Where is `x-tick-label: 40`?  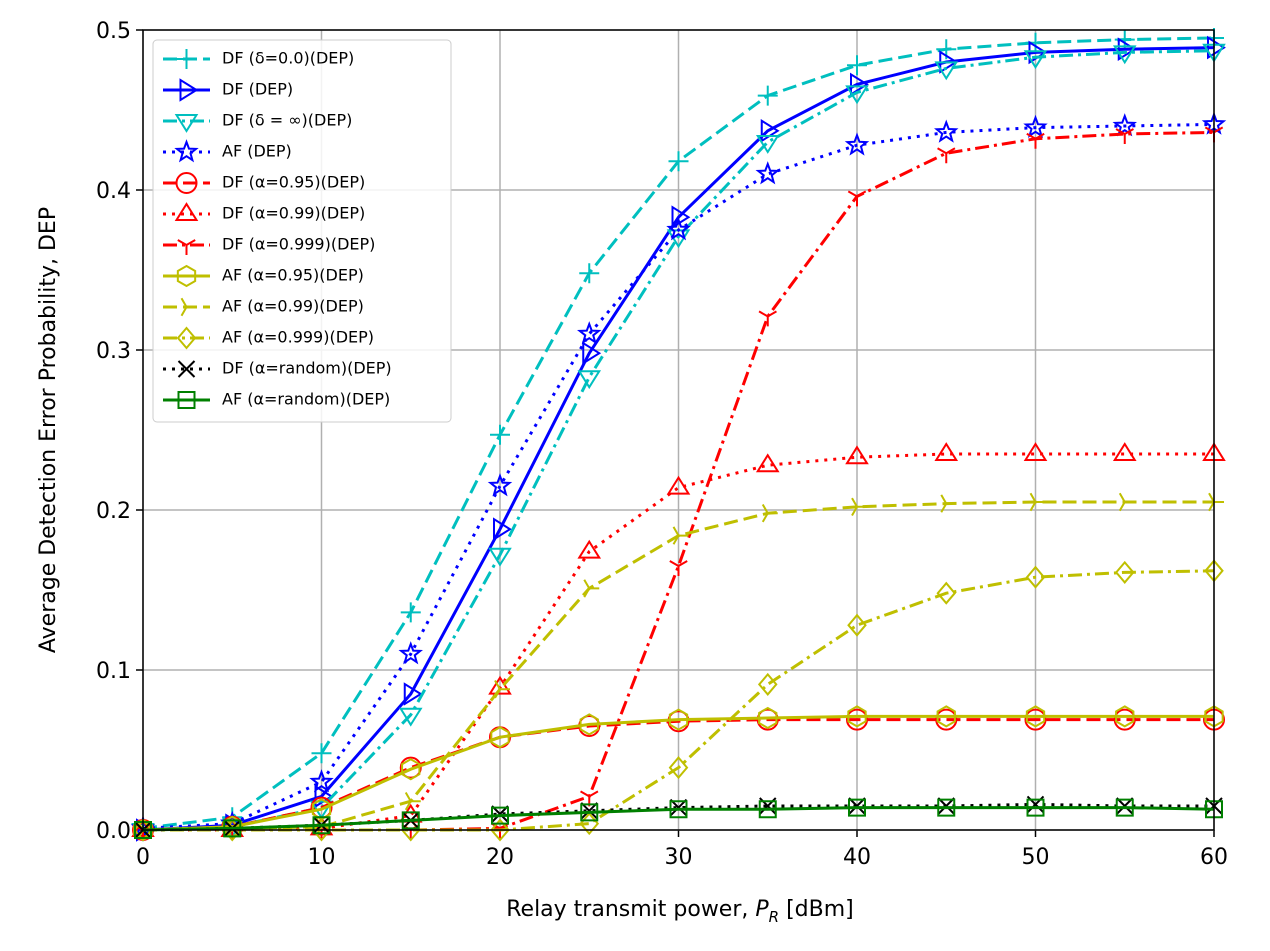
x-tick-label: 40 is located at coordinates (857, 857).